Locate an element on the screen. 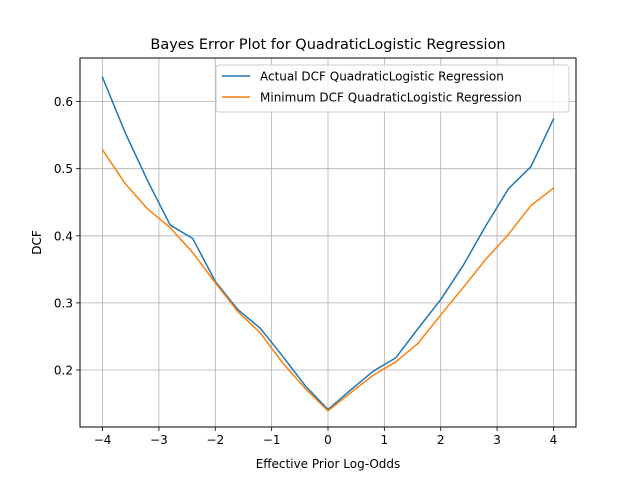 The height and width of the screenshot is (480, 640). y-axis-ticks: 0.2 0.3 0.4 0.5 0.6 is located at coordinates (67, 236).